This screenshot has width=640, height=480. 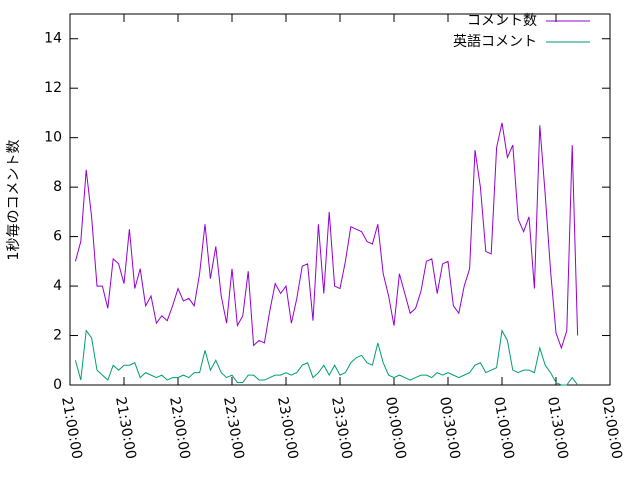 I want to click on y-tick-label: 4, so click(x=57, y=286).